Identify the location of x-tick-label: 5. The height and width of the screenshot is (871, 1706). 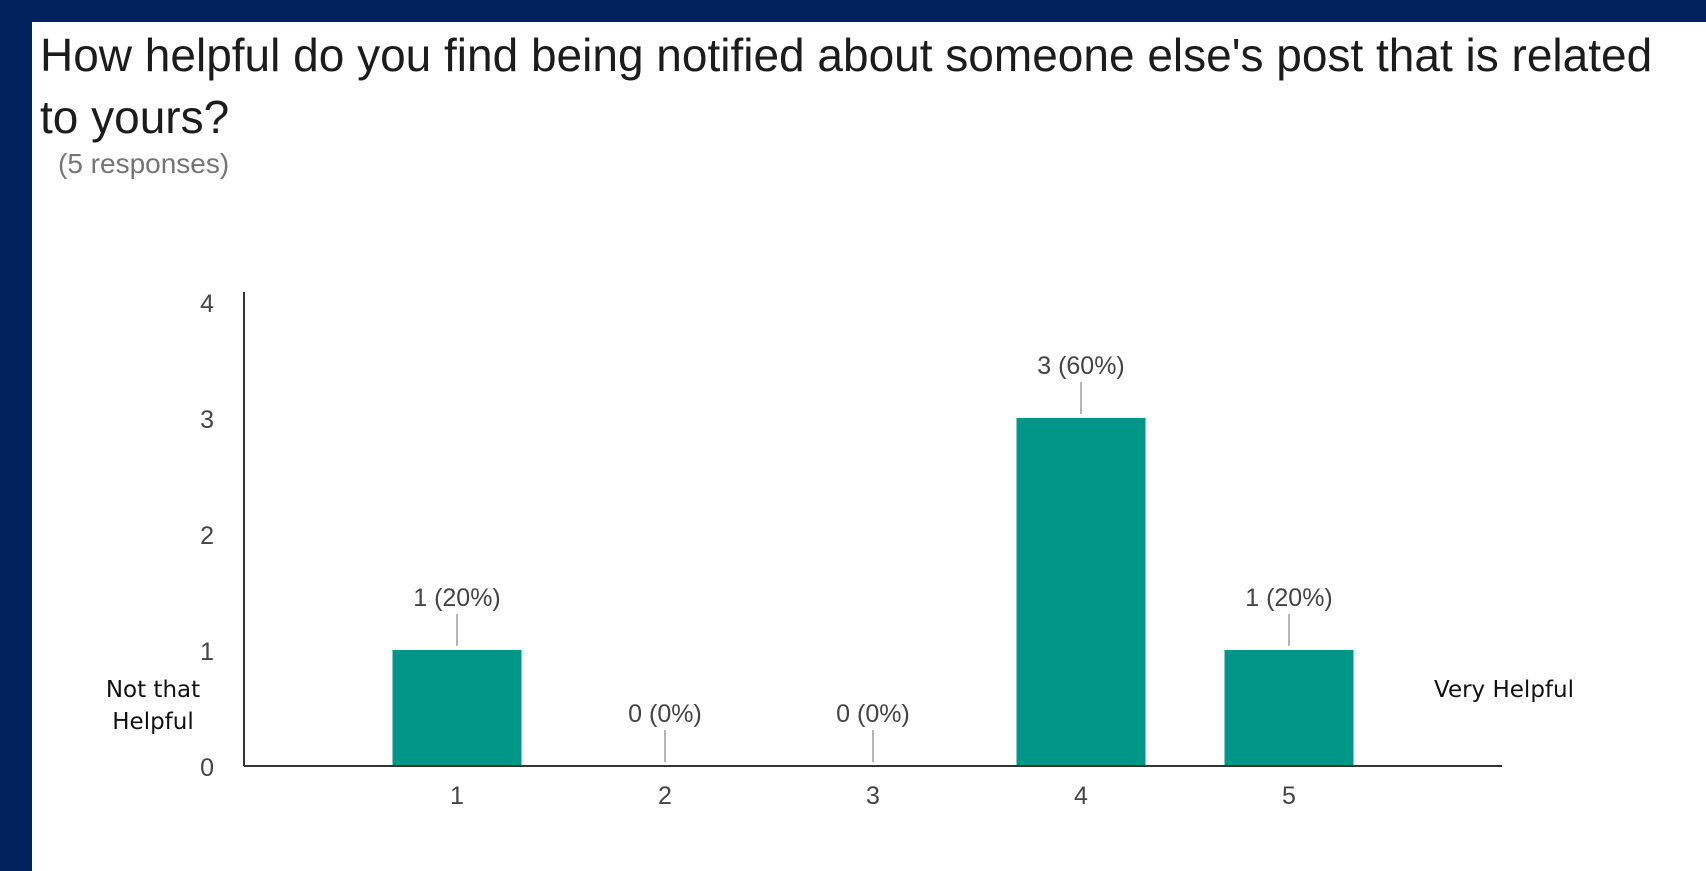
(1289, 796).